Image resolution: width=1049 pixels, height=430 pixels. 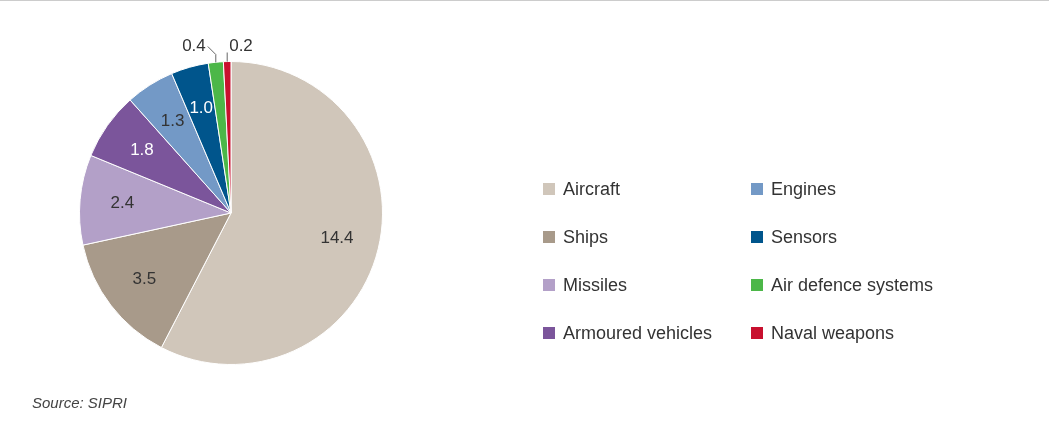 What do you see at coordinates (595, 285) in the screenshot?
I see `legend-label: Missiles` at bounding box center [595, 285].